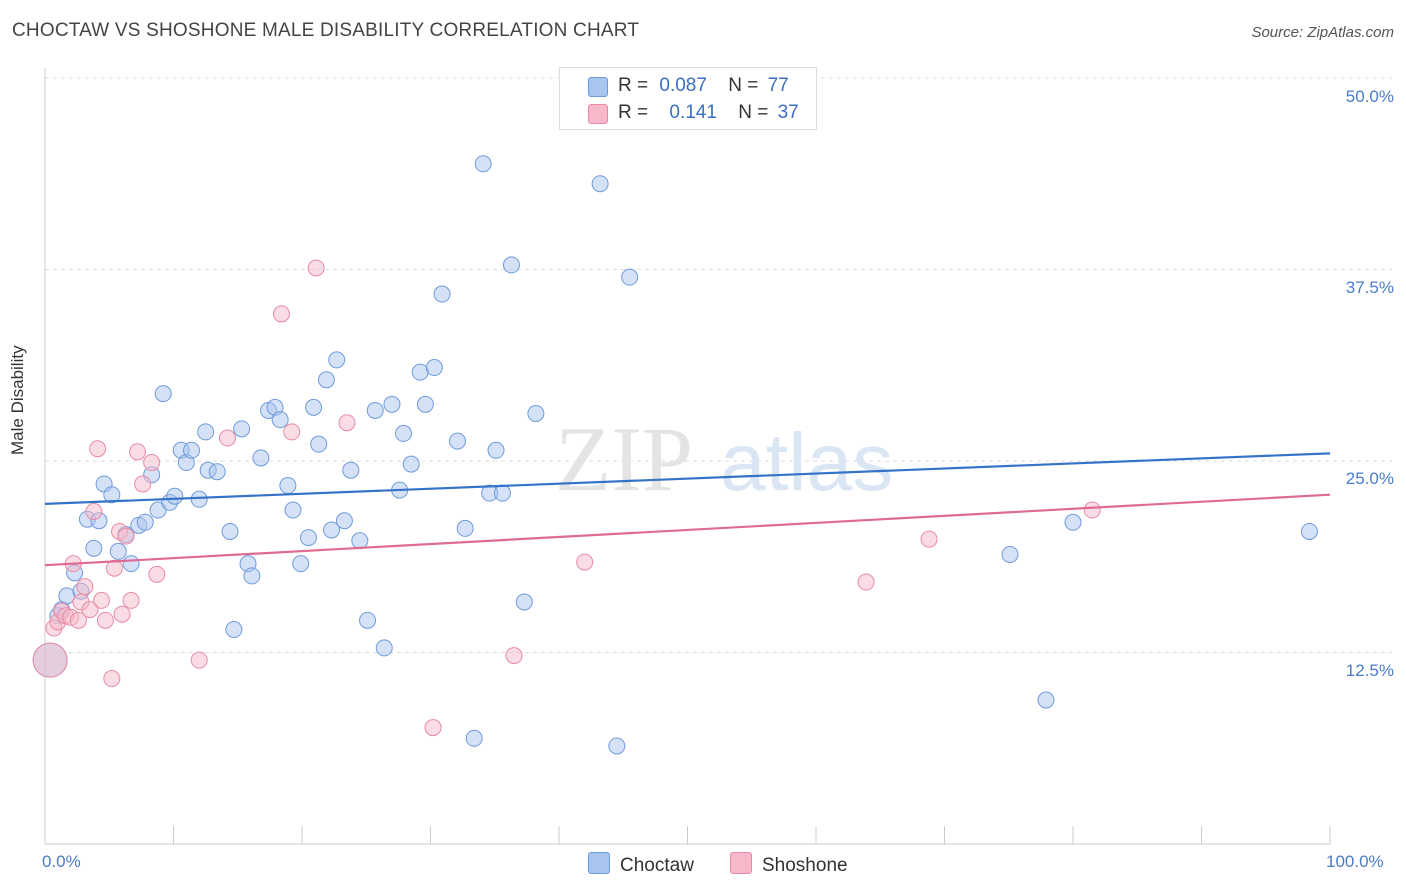 The image size is (1406, 892). Describe the element at coordinates (687, 530) in the screenshot. I see `shoshone-trend-line` at that location.